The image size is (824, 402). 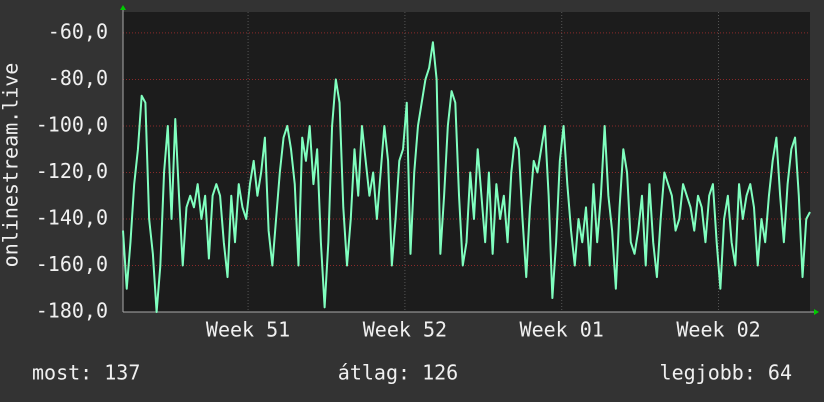 I want to click on x-tick-label: Week 01, so click(x=562, y=330).